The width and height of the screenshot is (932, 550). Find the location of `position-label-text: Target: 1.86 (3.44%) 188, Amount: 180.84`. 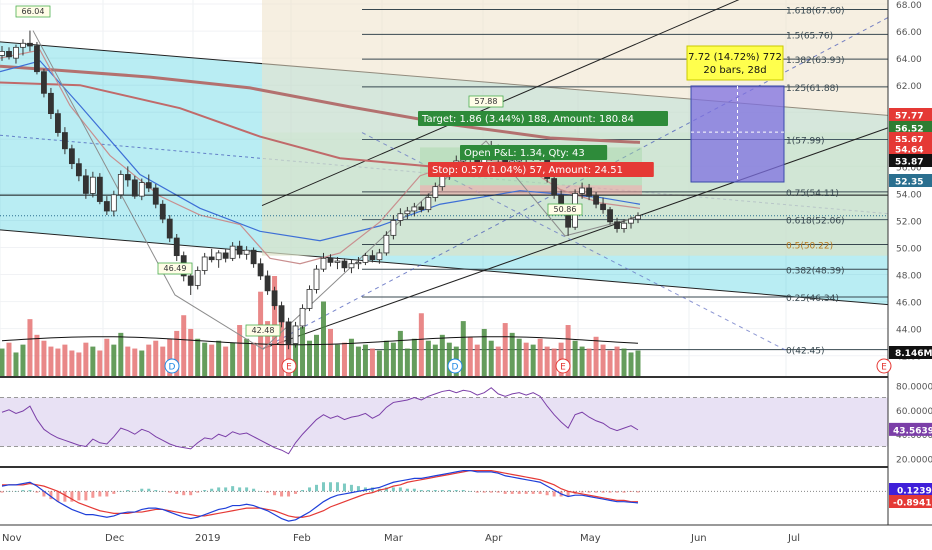

position-label-text: Target: 1.86 (3.44%) 188, Amount: 180.84 is located at coordinates (527, 119).